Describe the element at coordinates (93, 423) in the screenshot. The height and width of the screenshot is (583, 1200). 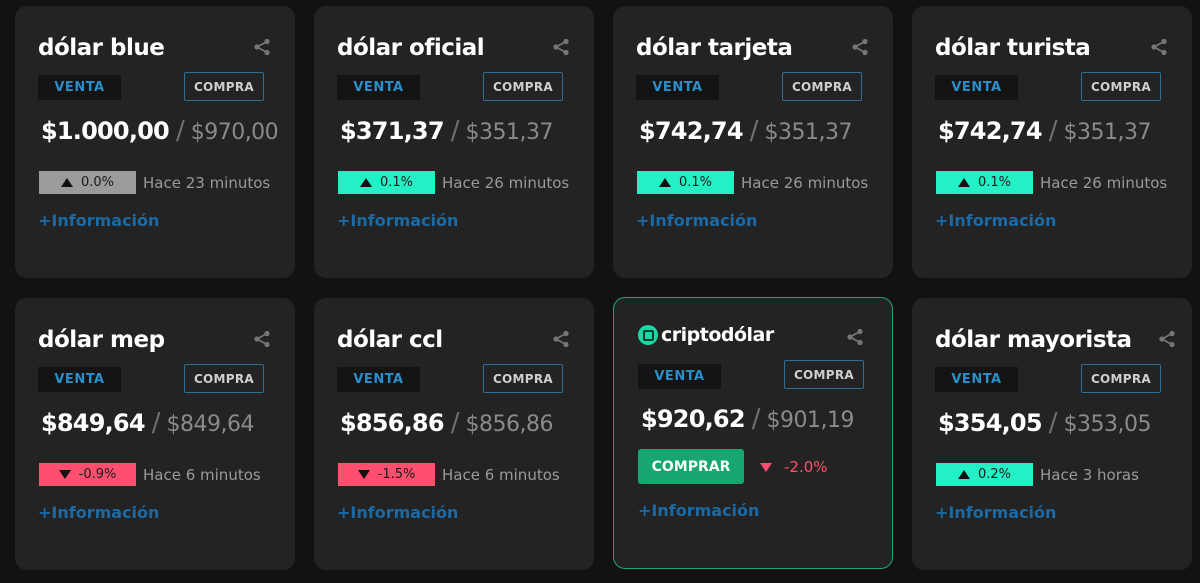
I see `venta-price: $849,64` at that location.